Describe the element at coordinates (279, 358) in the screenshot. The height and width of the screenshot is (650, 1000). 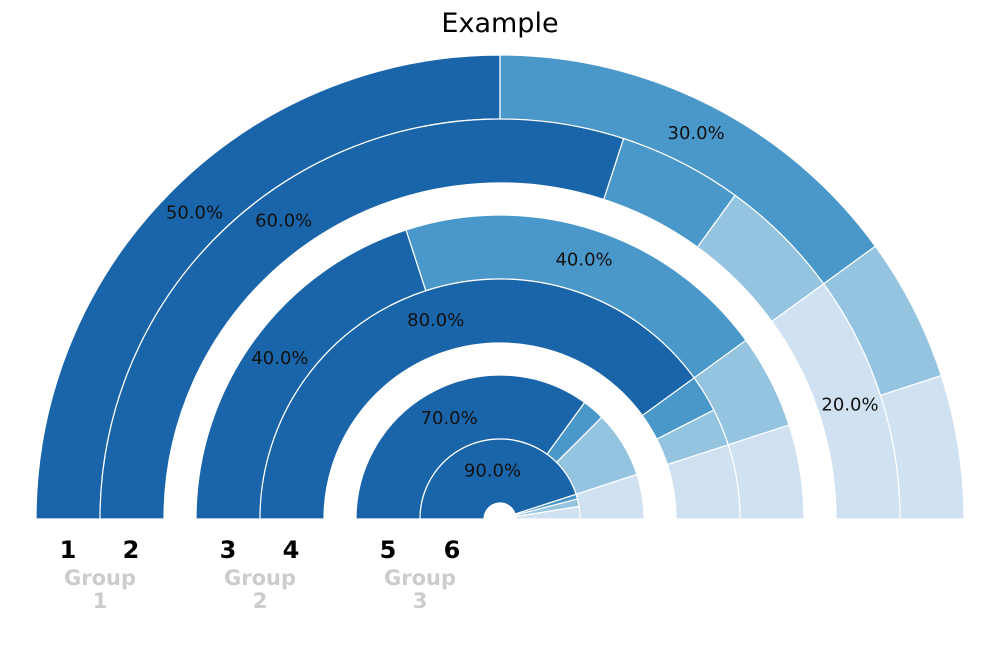
I see `data-label-g2-r1: 40.0%` at that location.